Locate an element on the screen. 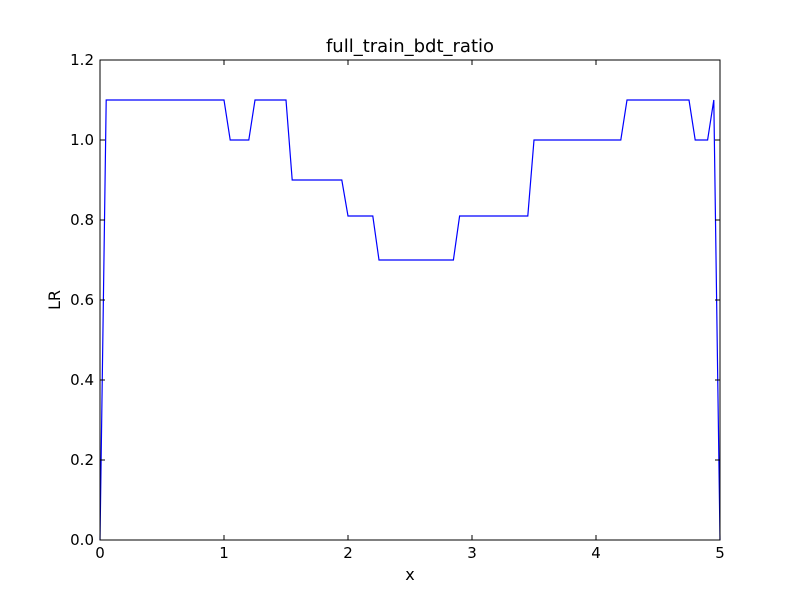  x-tick-label: 5 is located at coordinates (720, 553).